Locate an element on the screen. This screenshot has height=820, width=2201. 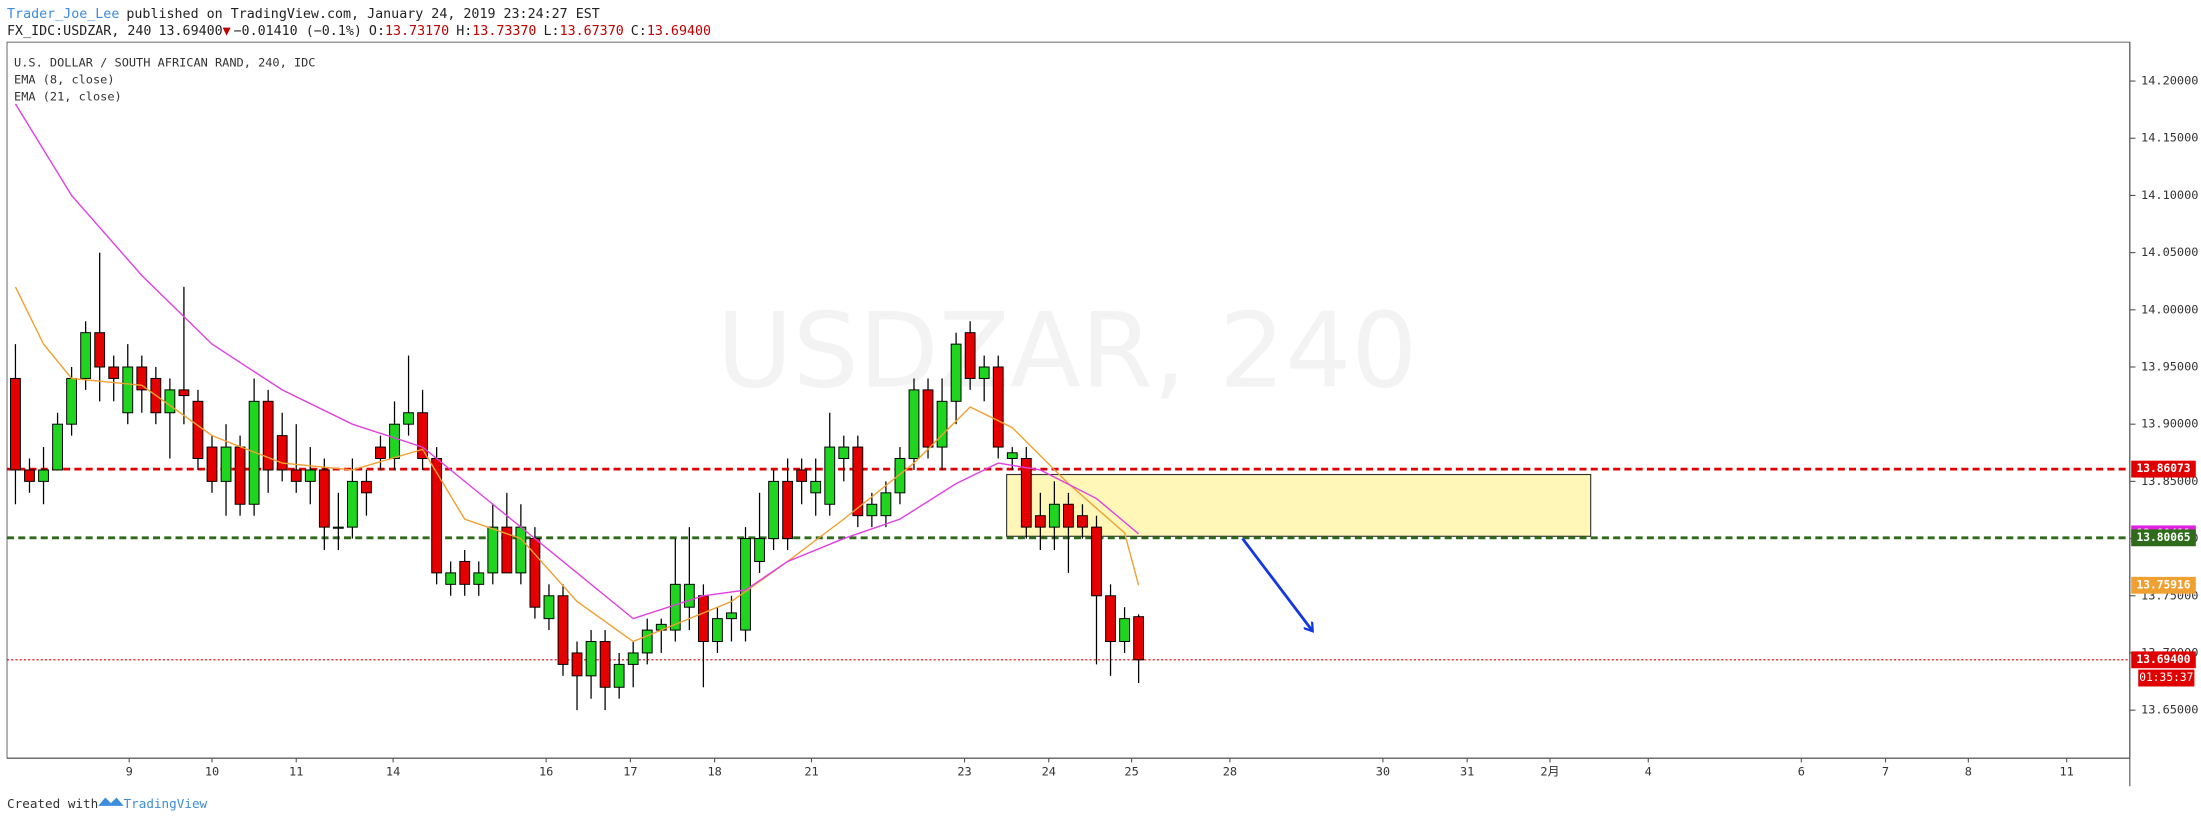
ohlc-label: L: is located at coordinates (552, 31).